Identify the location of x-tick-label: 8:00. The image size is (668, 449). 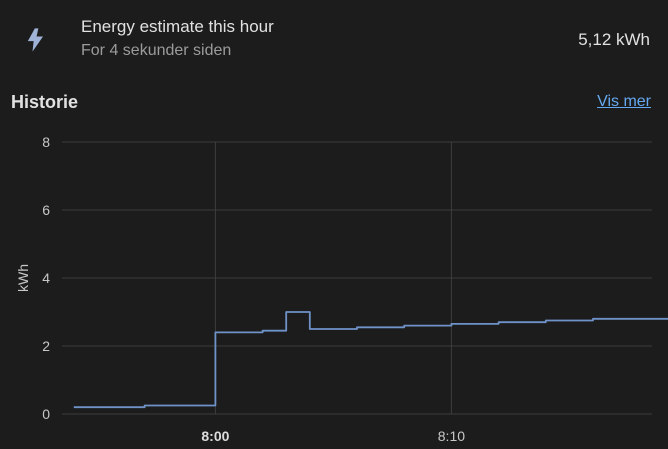
(215, 436).